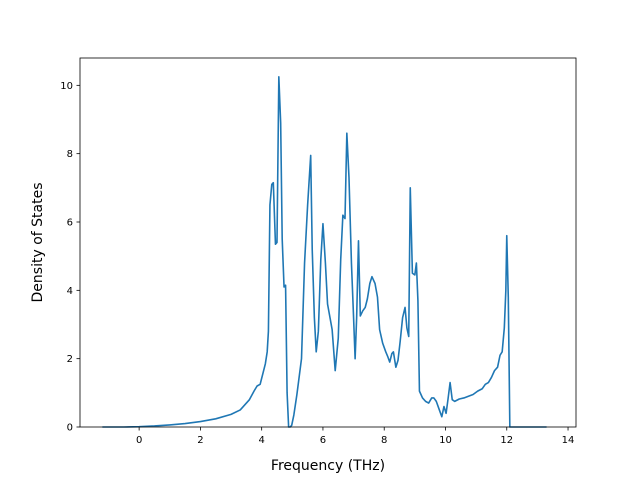  What do you see at coordinates (261, 440) in the screenshot?
I see `x-tick-label: 4` at bounding box center [261, 440].